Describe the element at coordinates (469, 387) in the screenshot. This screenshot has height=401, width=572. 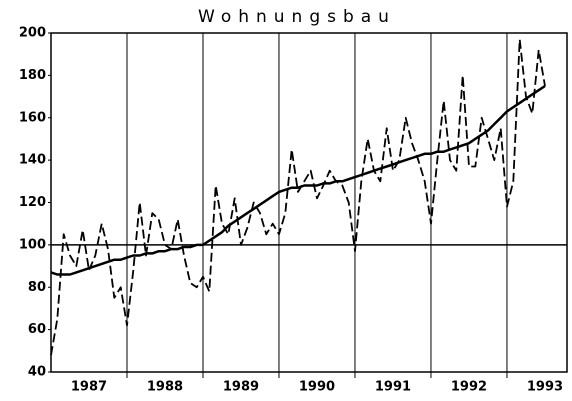
I see `x-tick-label: 1992` at that location.